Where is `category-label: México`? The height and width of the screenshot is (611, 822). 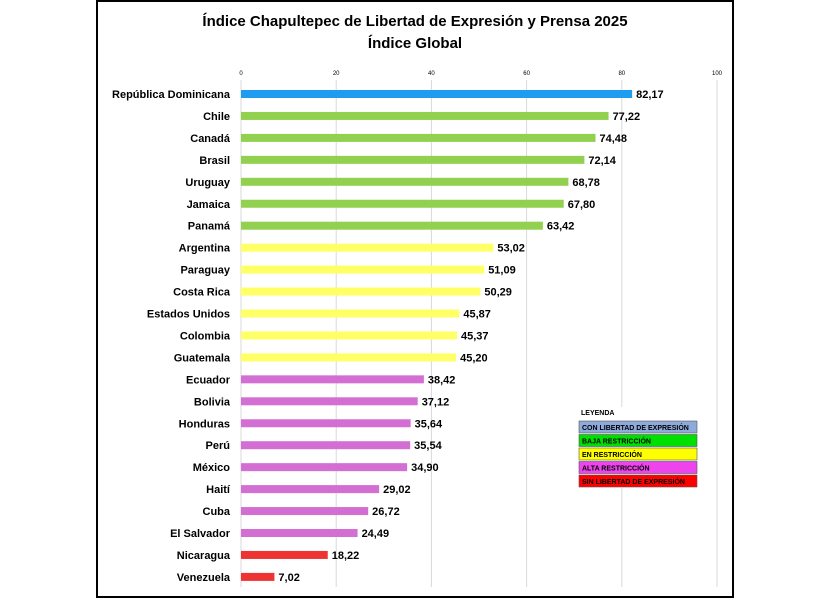
category-label: México is located at coordinates (212, 468).